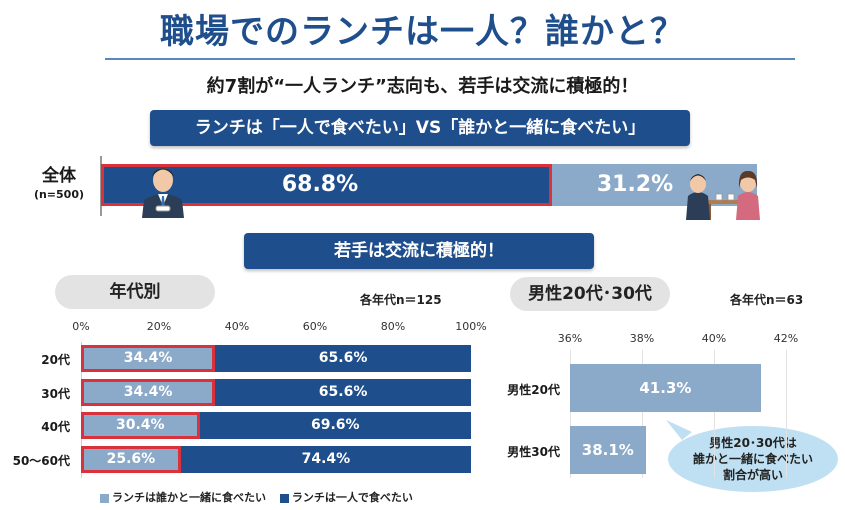 Image resolution: width=845 pixels, height=510 pixels. What do you see at coordinates (642, 338) in the screenshot?
I see `male-xtick-1: 38%` at bounding box center [642, 338].